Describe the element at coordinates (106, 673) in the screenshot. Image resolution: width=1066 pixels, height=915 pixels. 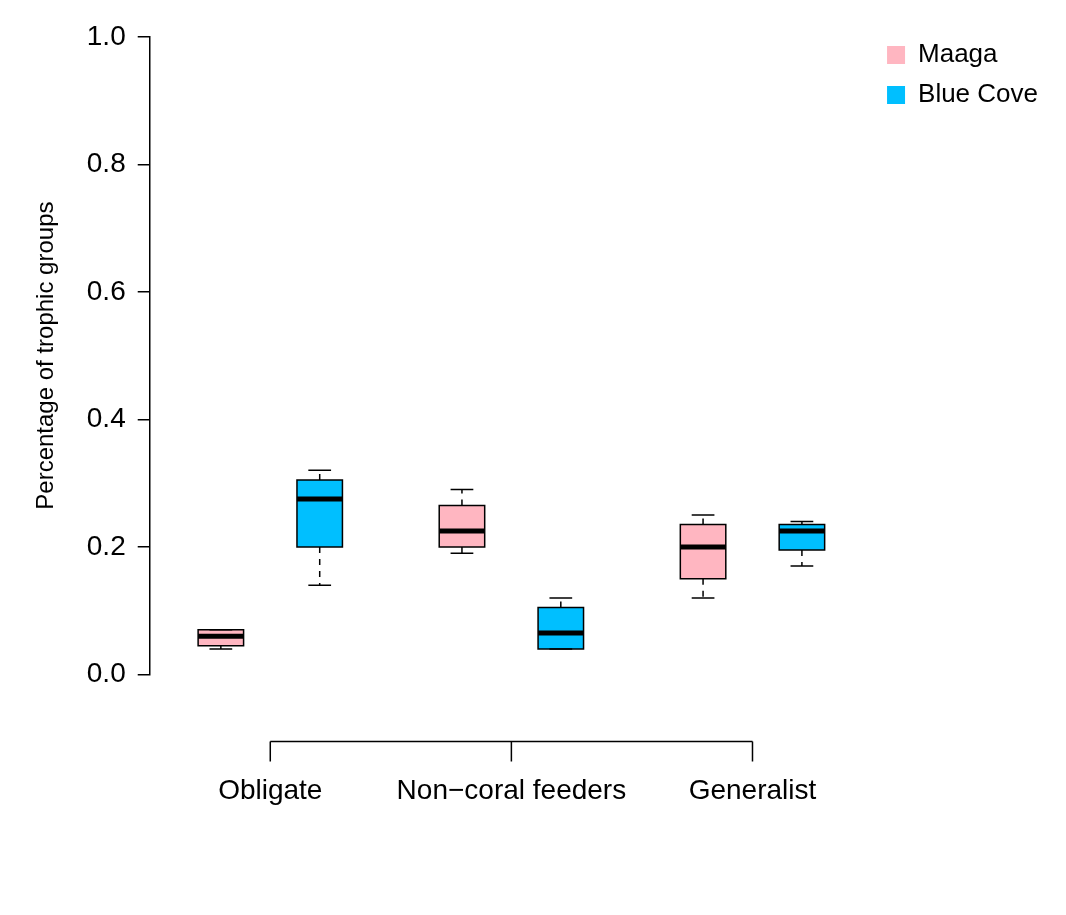
I see `y-tick-label: 0.0` at that location.